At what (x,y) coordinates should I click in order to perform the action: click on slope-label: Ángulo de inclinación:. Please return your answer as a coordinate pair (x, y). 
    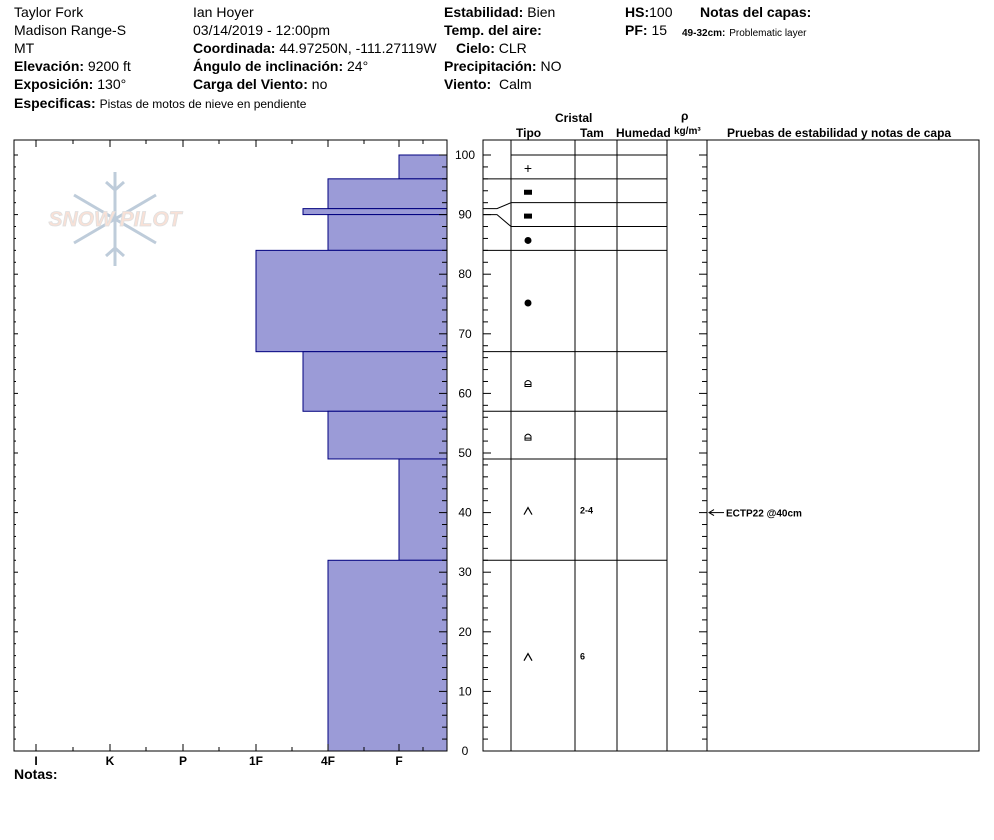
    Looking at the image, I should click on (268, 66).